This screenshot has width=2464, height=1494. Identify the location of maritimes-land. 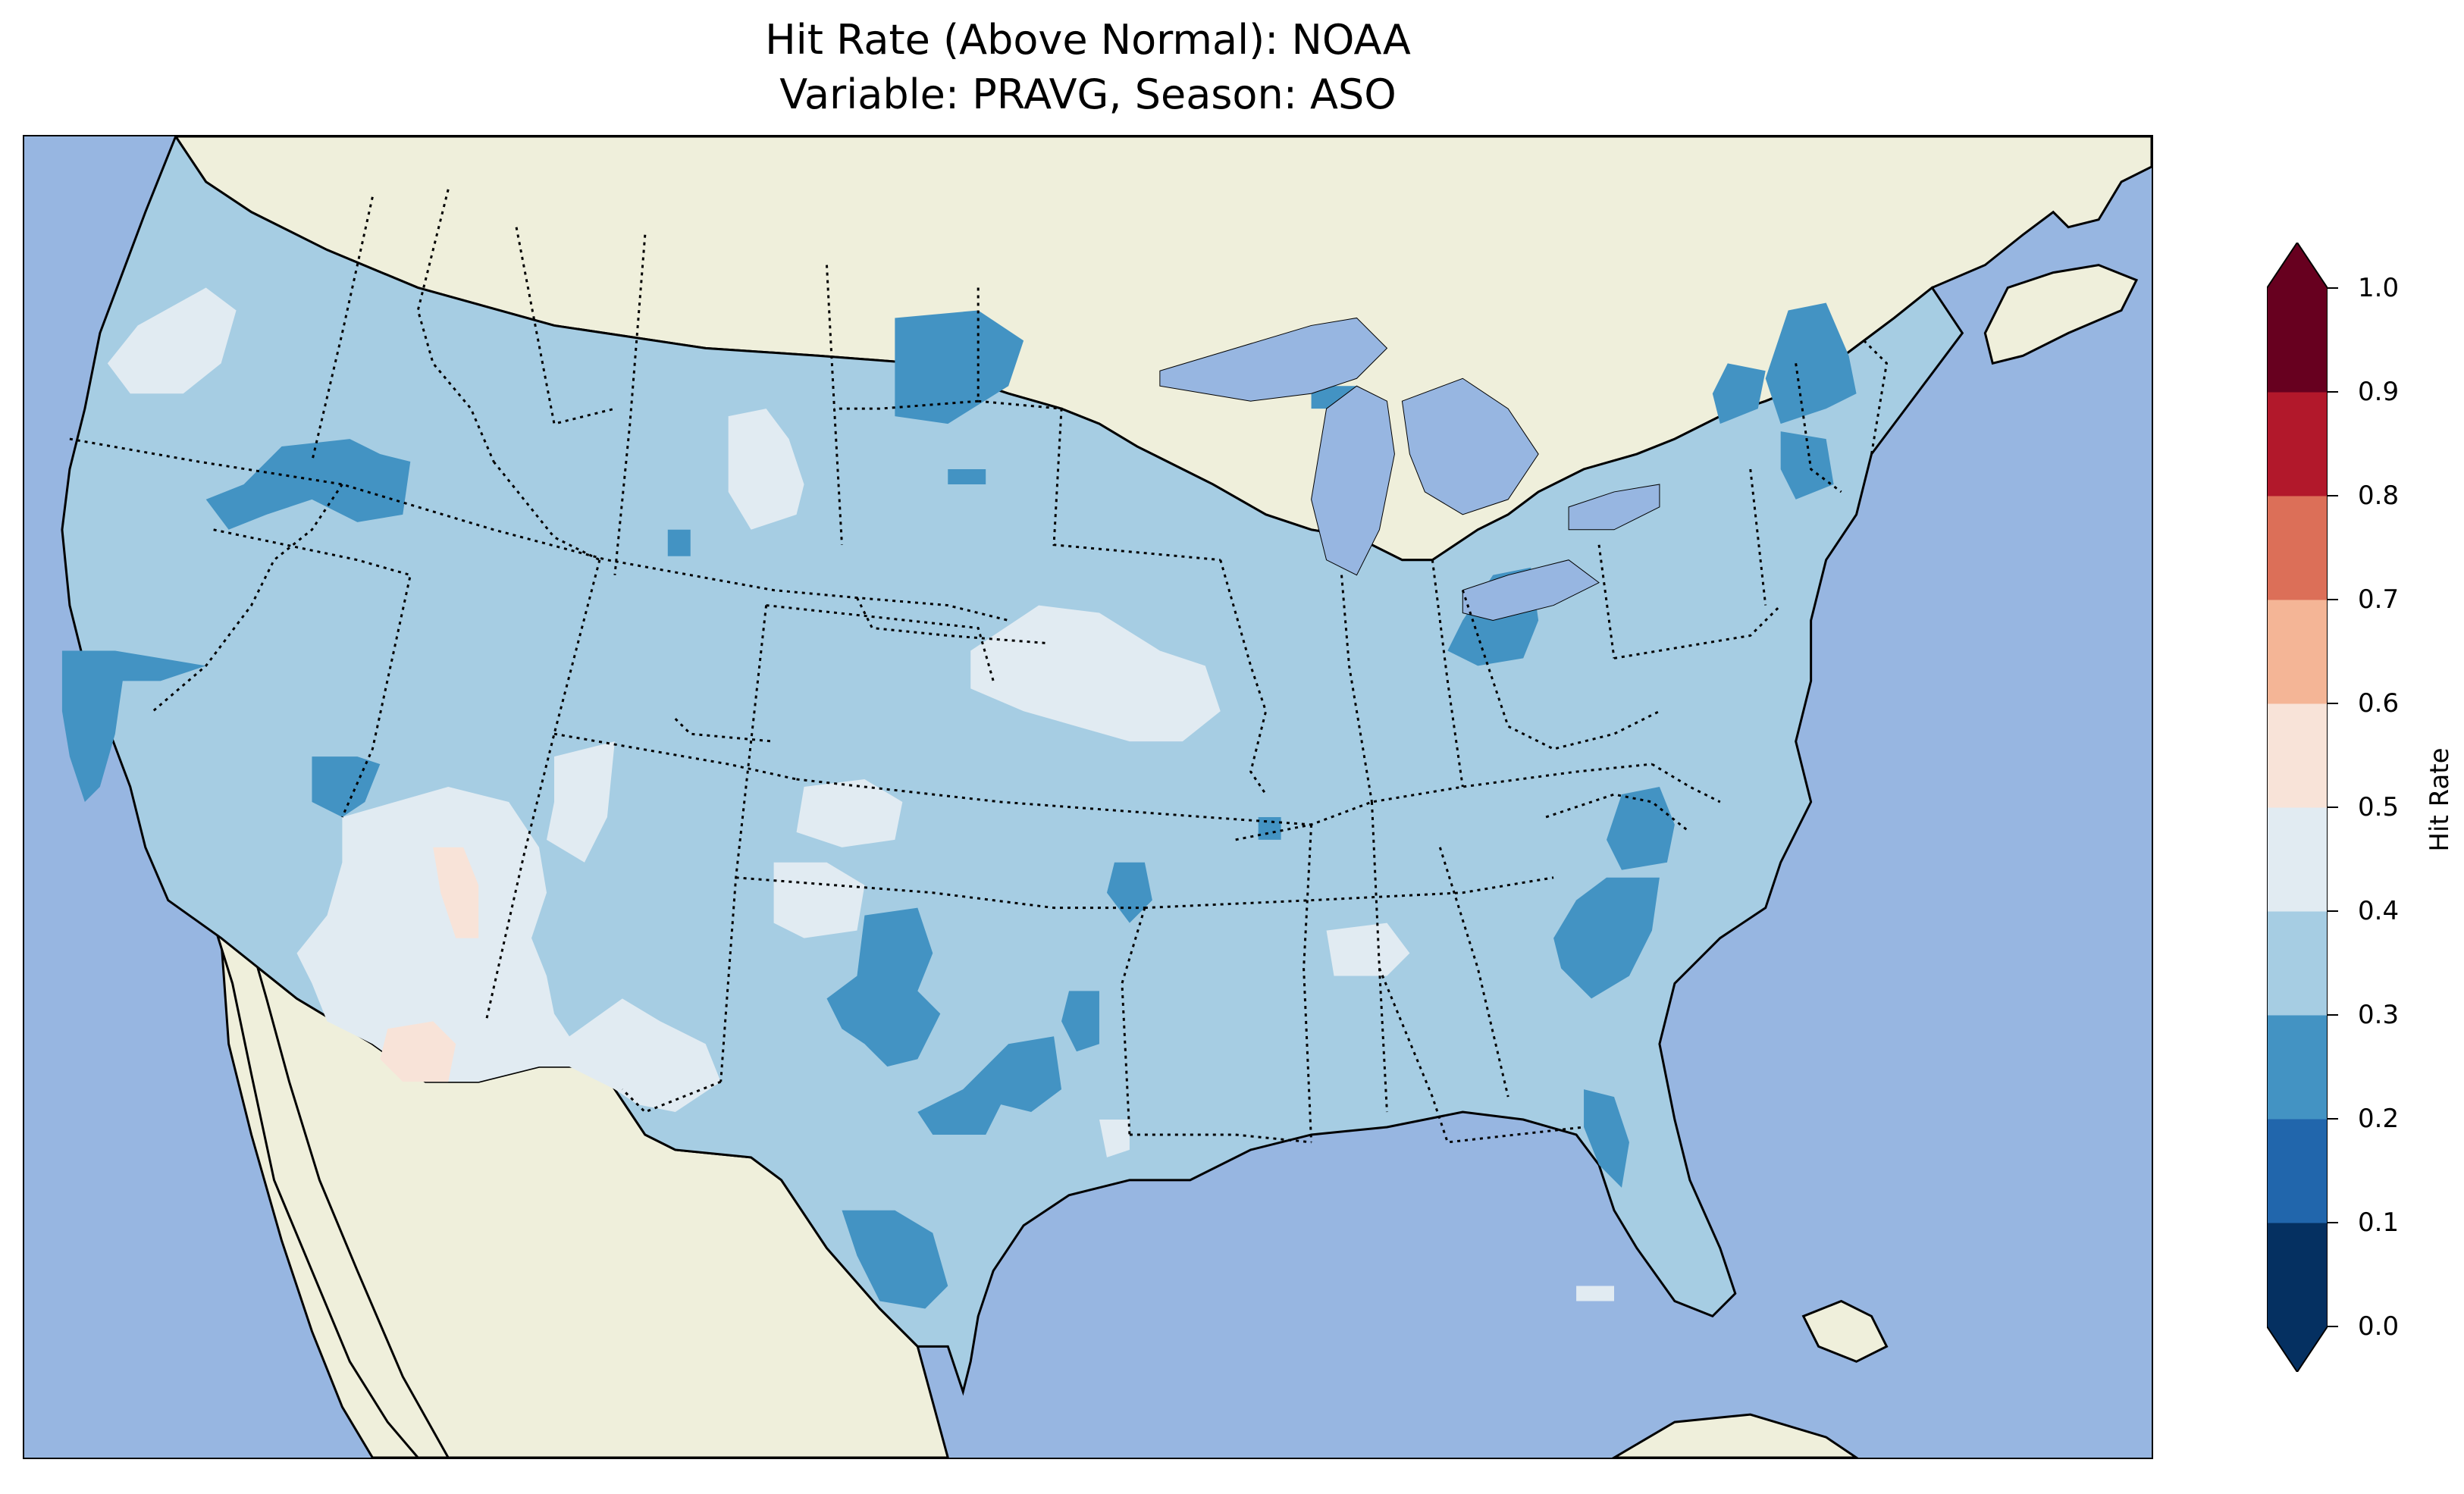
(2061, 314).